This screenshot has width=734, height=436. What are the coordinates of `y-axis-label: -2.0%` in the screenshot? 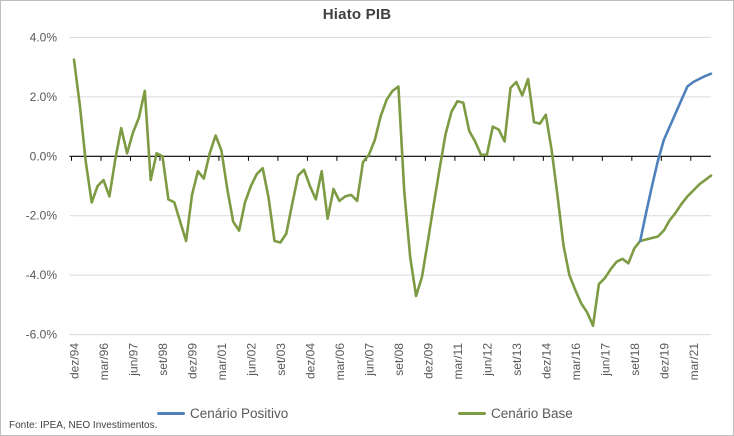 It's located at (42, 216).